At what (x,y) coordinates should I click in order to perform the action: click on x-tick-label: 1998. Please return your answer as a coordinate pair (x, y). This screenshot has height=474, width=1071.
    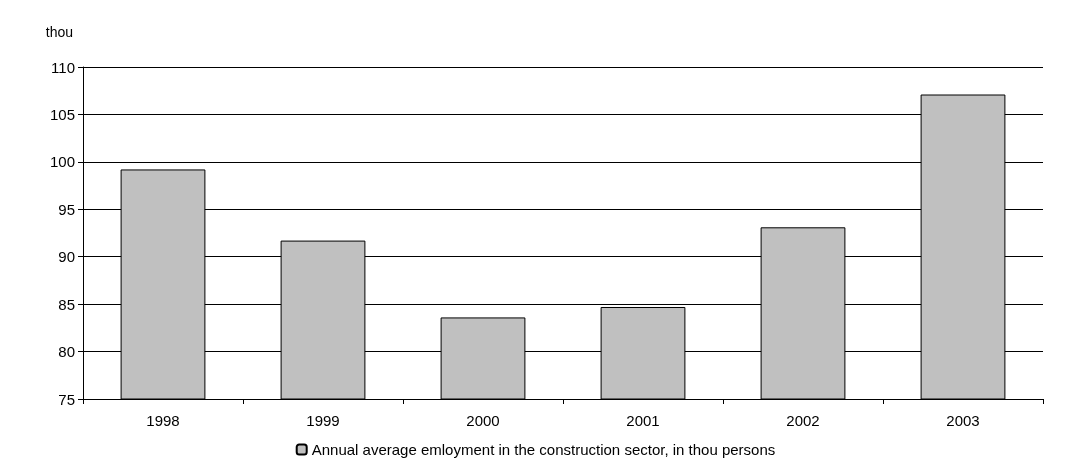
    Looking at the image, I should click on (163, 420).